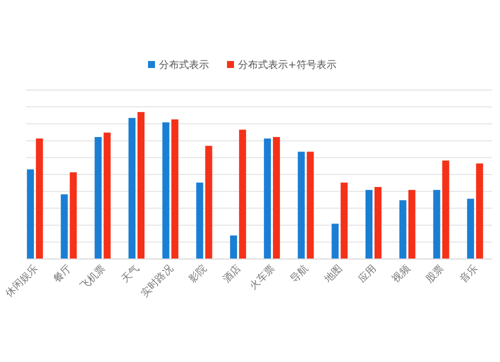 The image size is (500, 362). What do you see at coordinates (435, 274) in the screenshot?
I see `x-tick-label: 股票` at bounding box center [435, 274].